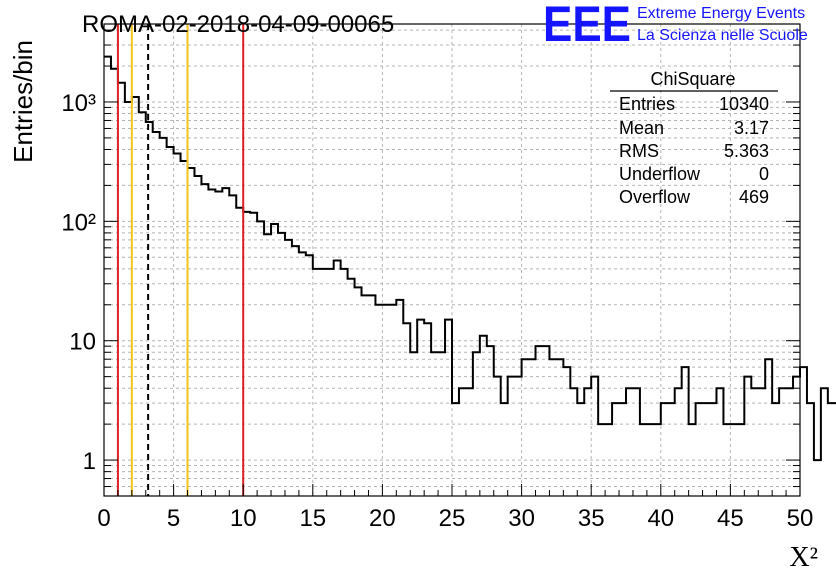  I want to click on x-tick-label: 50, so click(800, 518).